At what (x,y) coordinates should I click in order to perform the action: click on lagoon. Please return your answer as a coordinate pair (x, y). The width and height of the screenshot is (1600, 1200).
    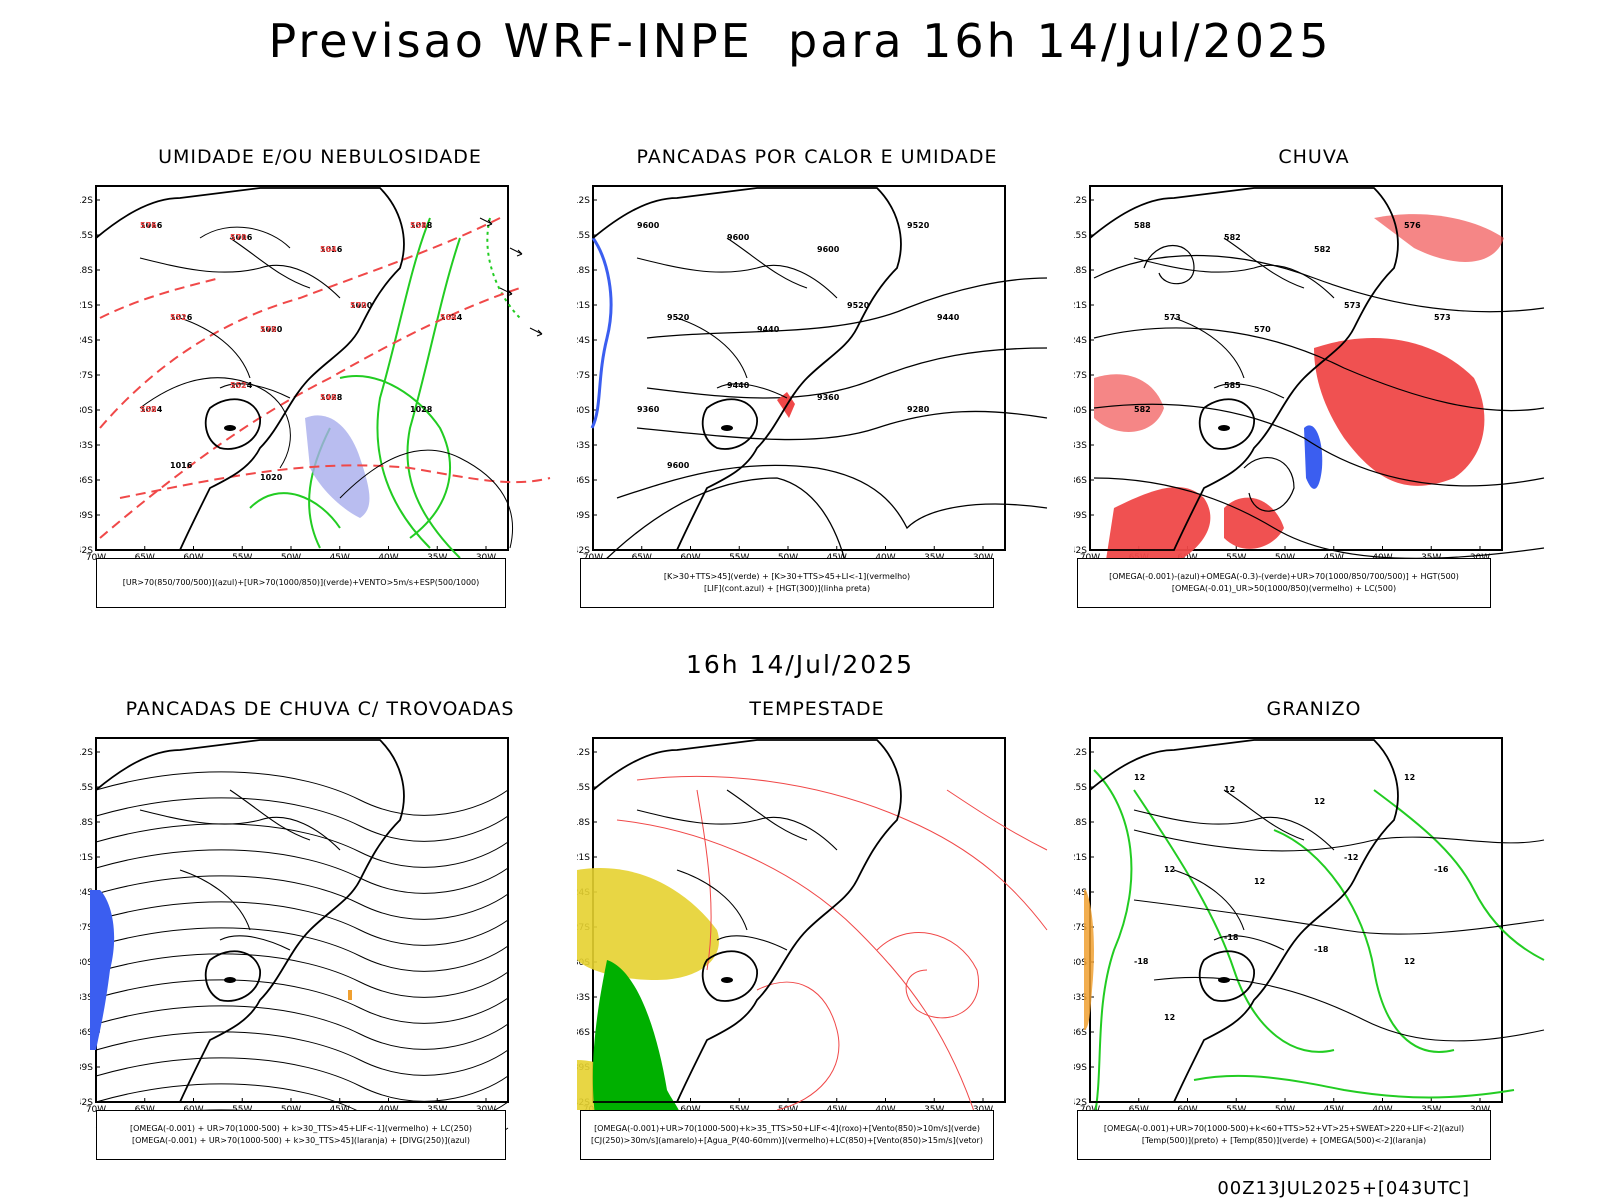
    Looking at the image, I should click on (1224, 980).